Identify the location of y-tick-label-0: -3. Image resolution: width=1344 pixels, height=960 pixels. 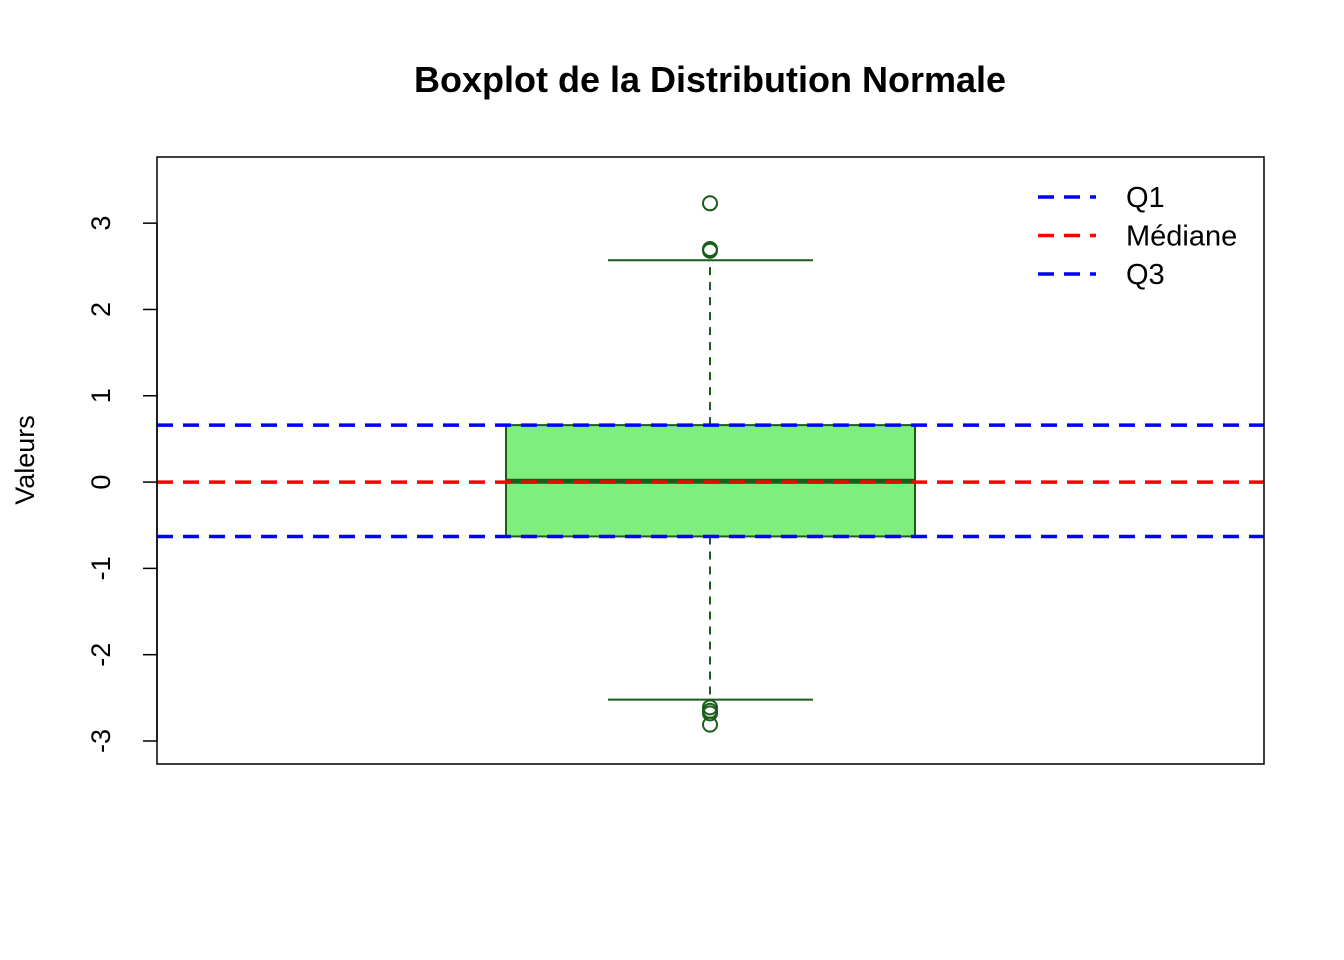
(101, 741).